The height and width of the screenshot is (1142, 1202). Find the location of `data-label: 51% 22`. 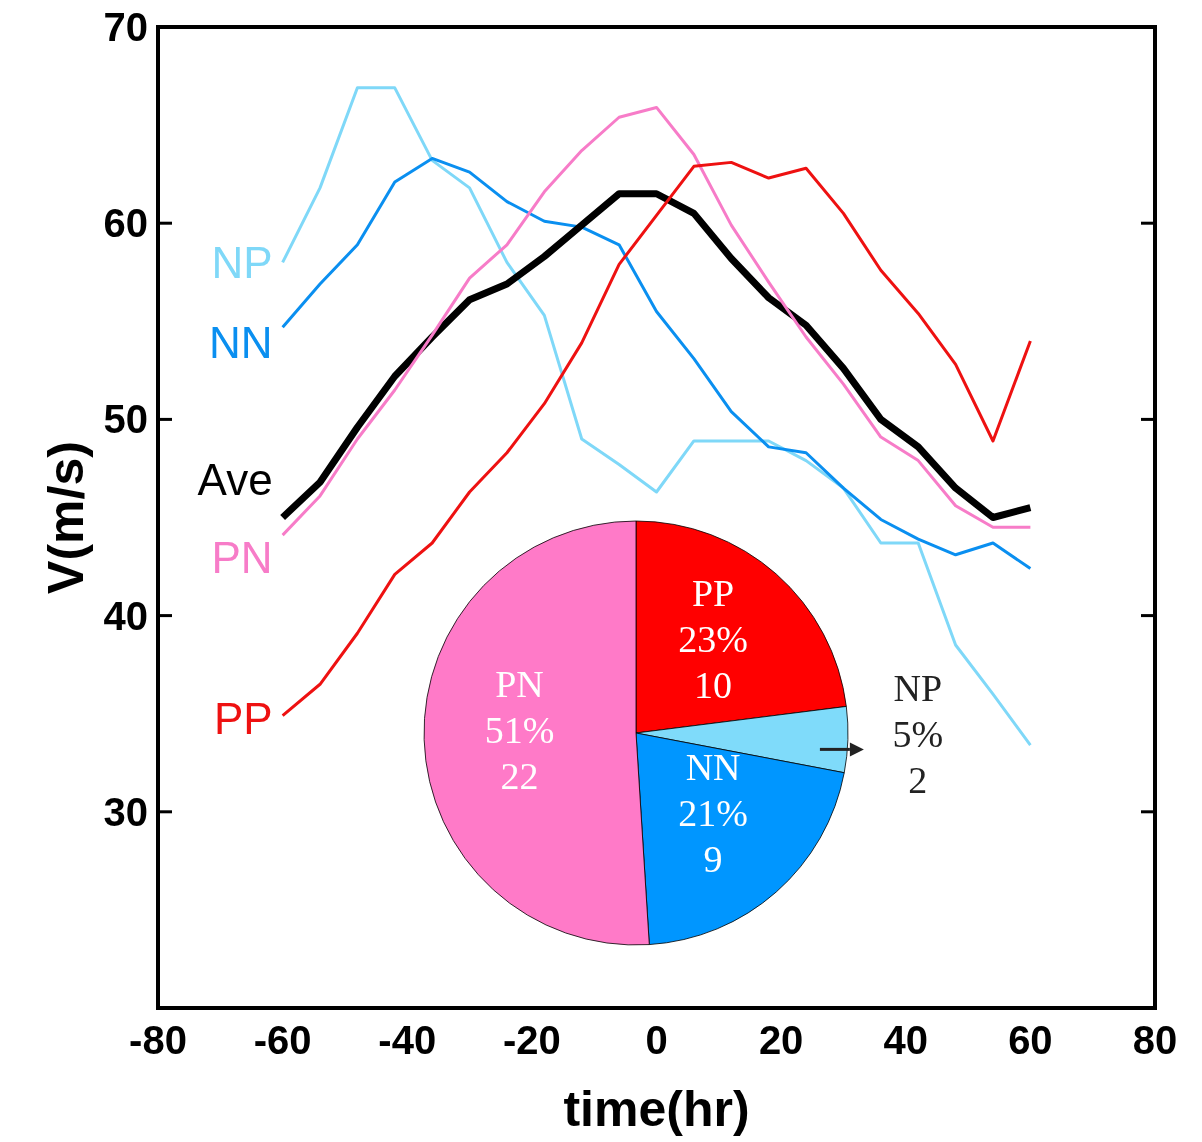

data-label: 51% 22 is located at coordinates (519, 752).